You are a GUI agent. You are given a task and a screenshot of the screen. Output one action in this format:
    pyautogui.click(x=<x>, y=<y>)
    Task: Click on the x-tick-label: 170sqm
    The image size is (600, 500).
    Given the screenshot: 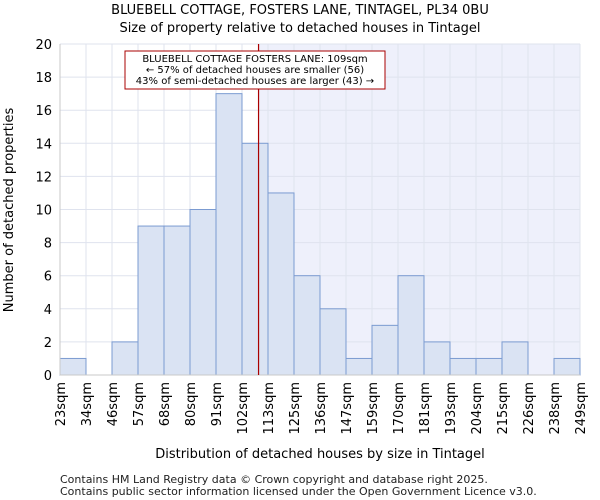 What is the action you would take?
    pyautogui.click(x=399, y=408)
    